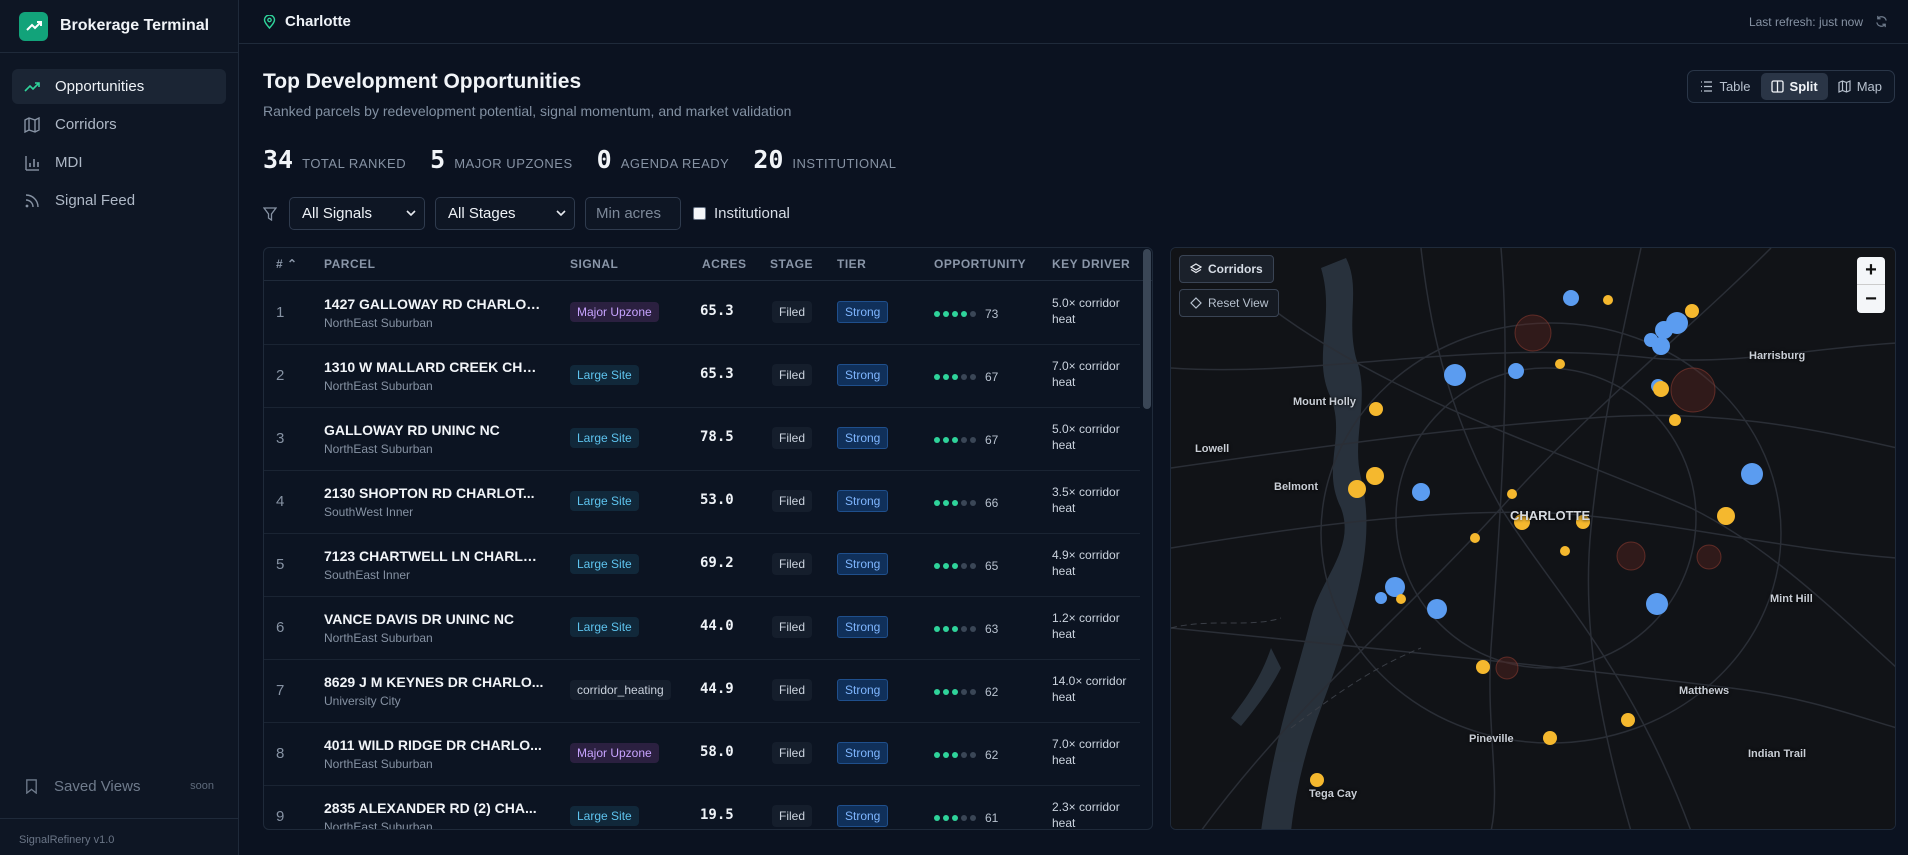  Describe the element at coordinates (633, 213) in the screenshot. I see `min-acres-input: Min acres` at that location.